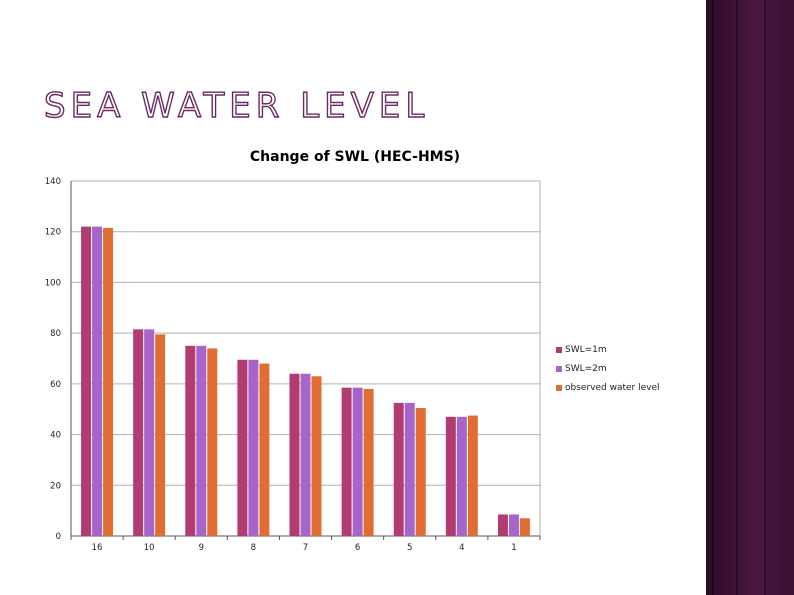 This screenshot has height=595, width=794. I want to click on y-tick-label: 100, so click(53, 283).